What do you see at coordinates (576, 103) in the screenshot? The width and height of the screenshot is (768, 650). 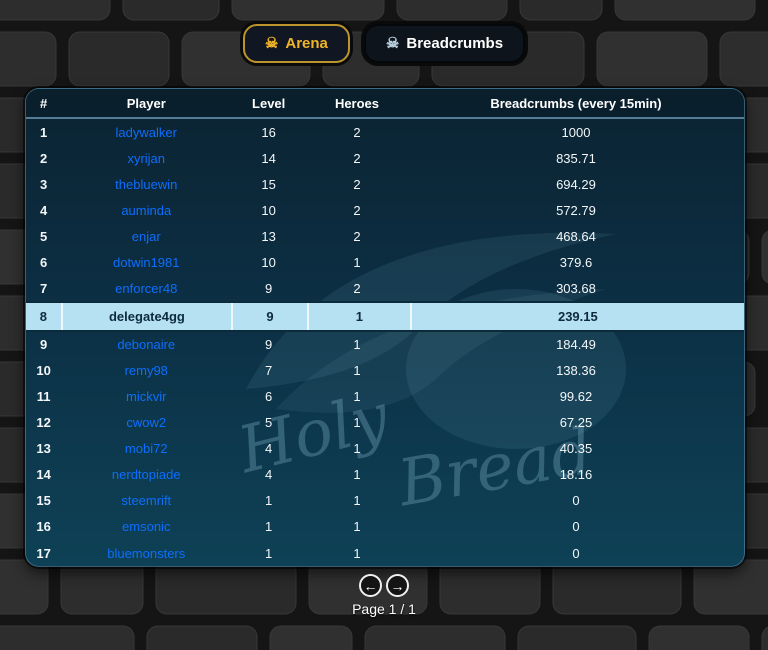 I see `column-header: Breadcrumbs (every 15min)` at bounding box center [576, 103].